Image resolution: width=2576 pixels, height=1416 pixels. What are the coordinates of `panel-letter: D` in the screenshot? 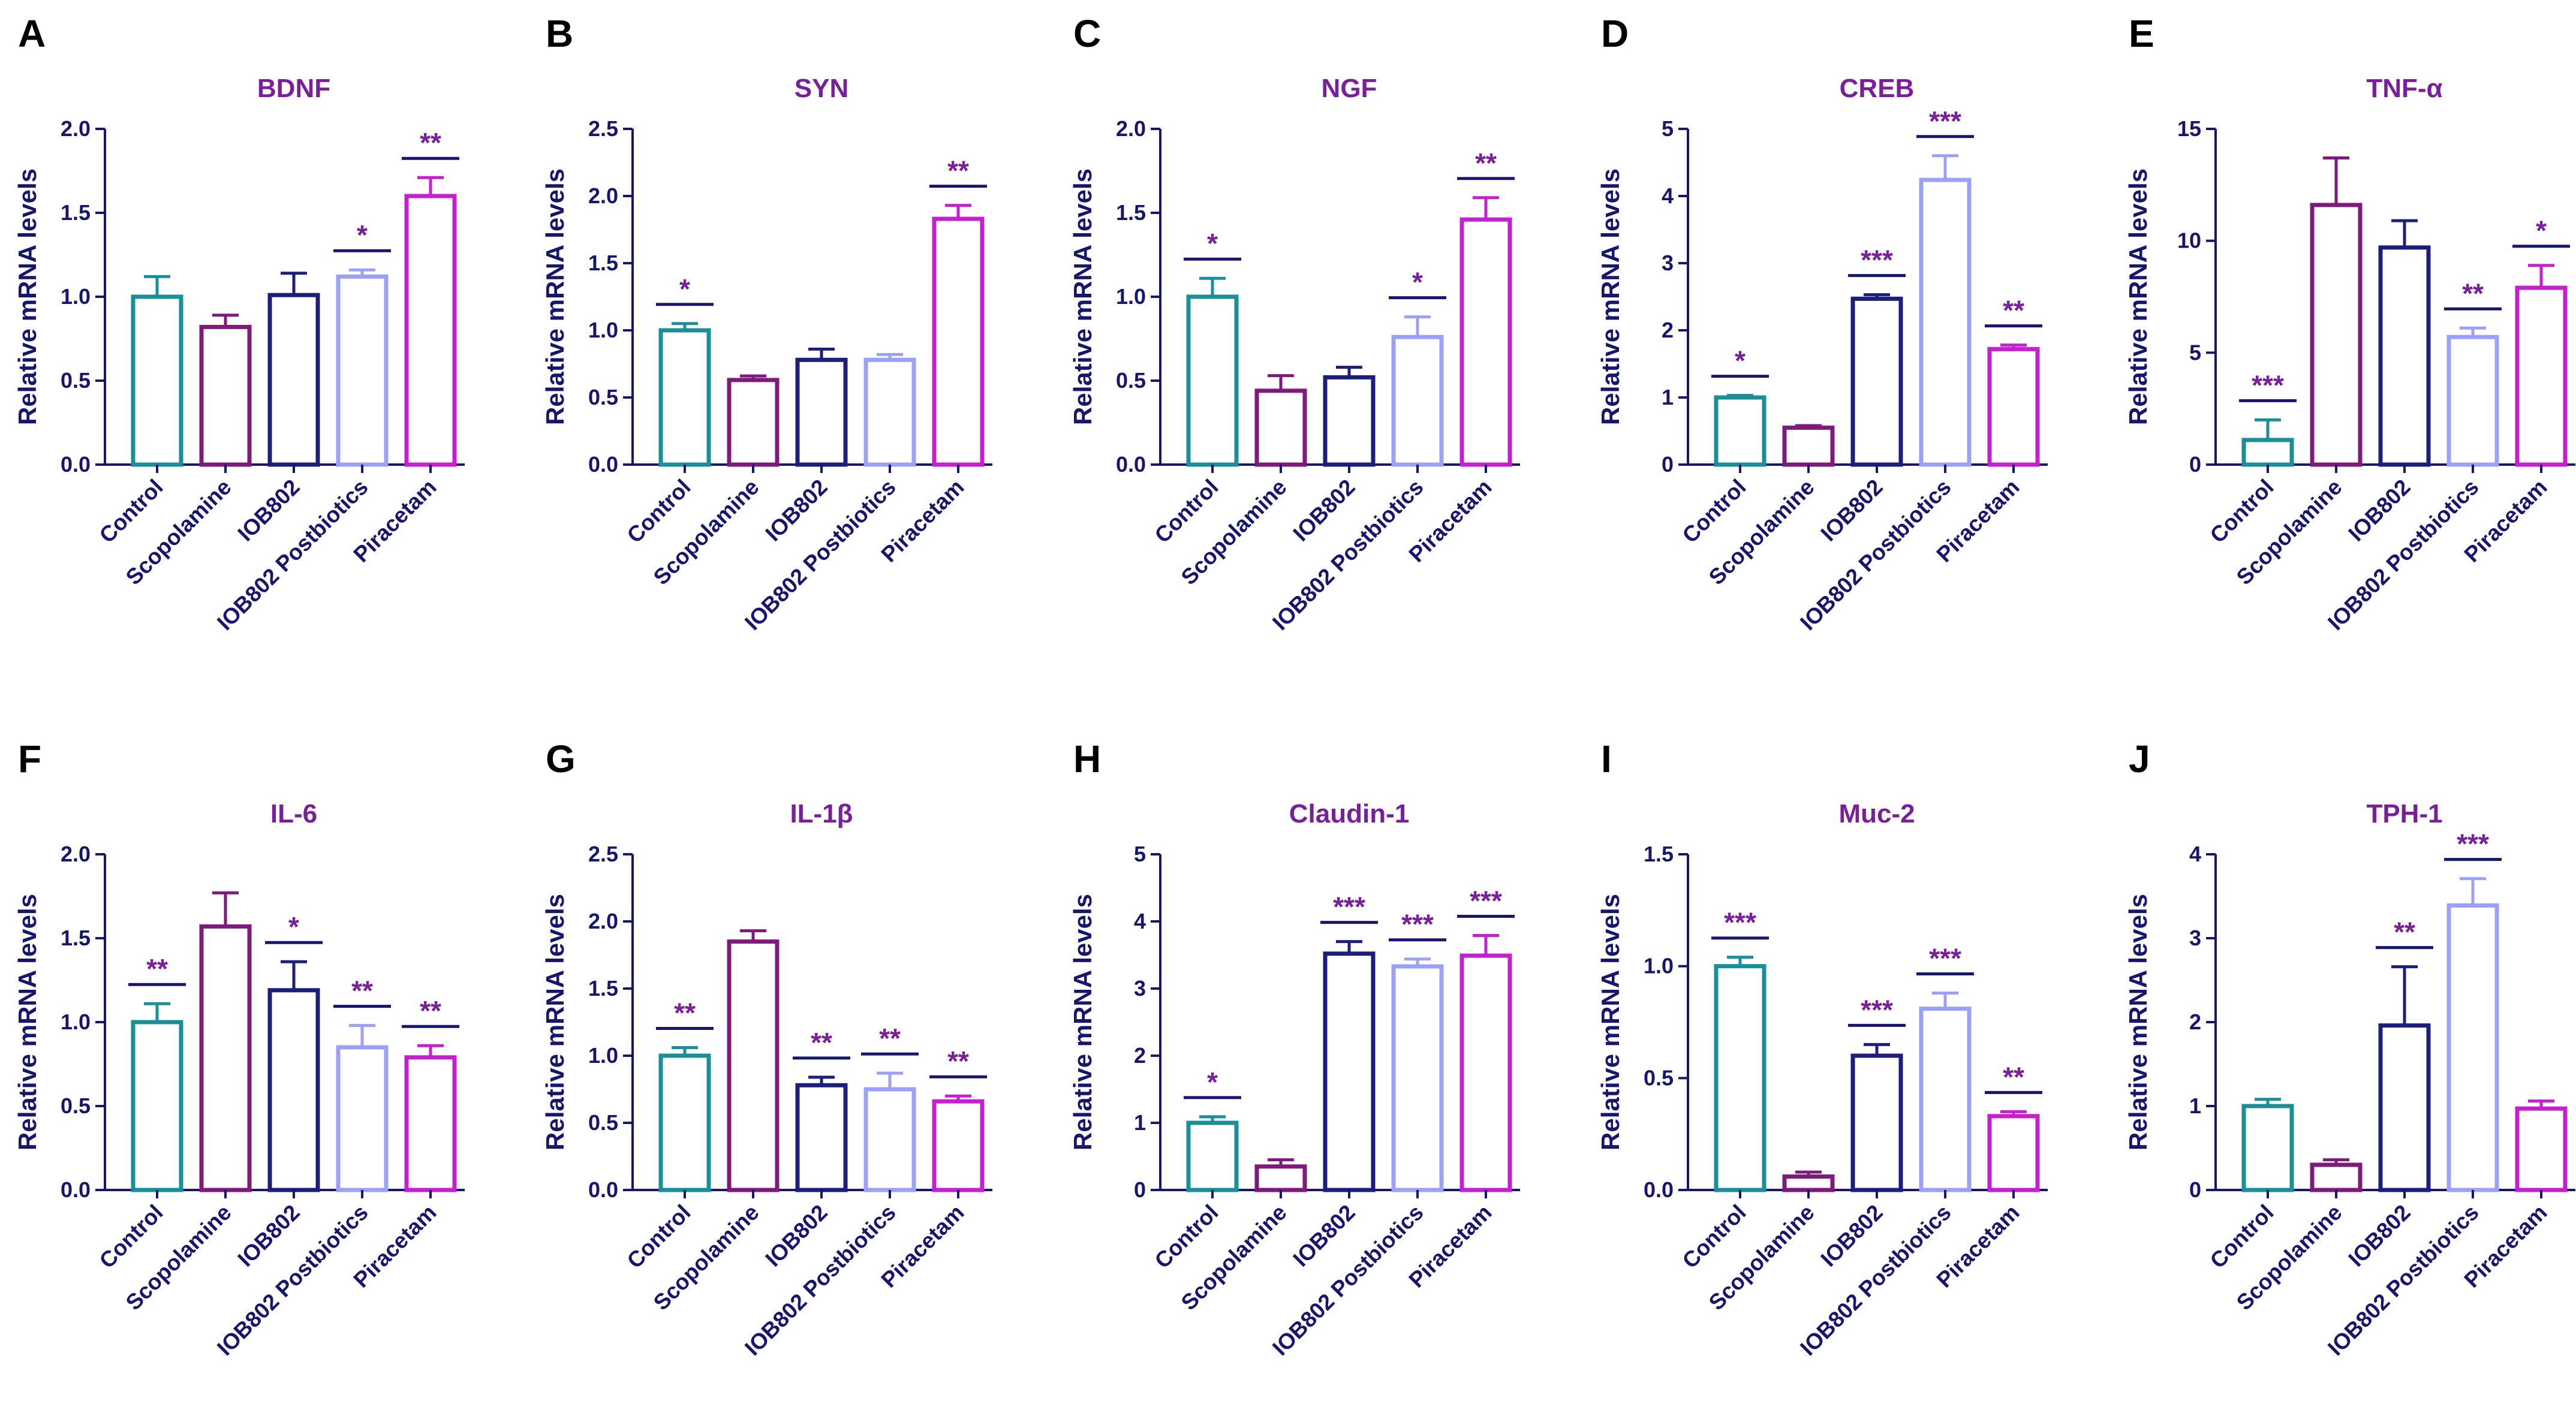 It's located at (1615, 33).